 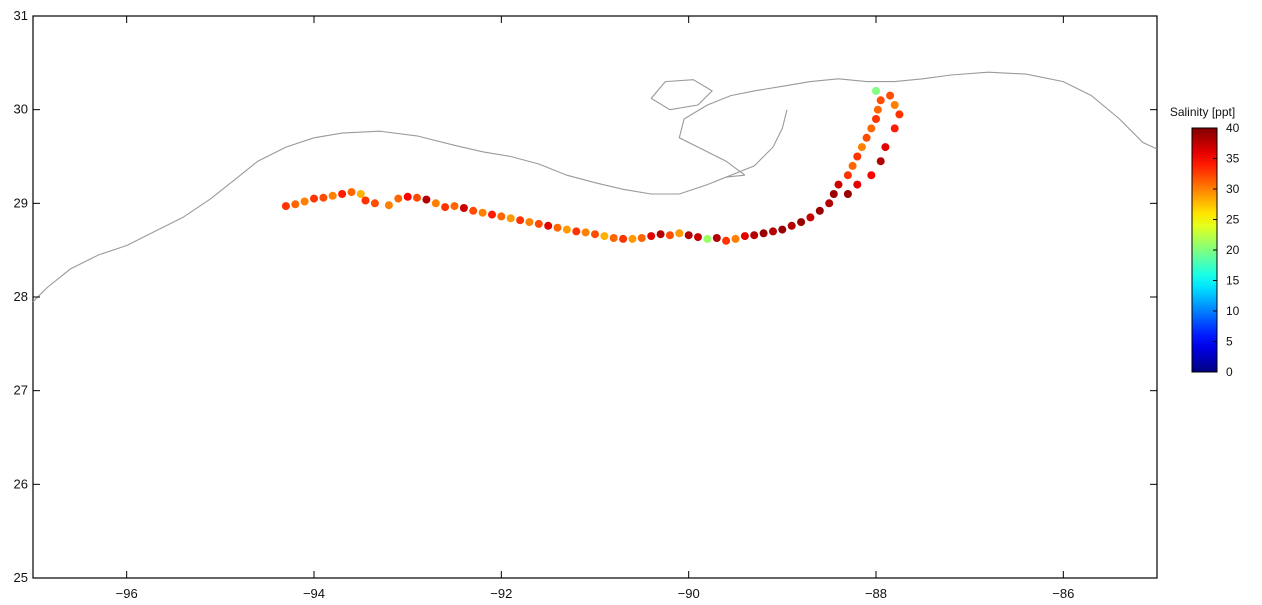 I want to click on y-tick-label: 27, so click(x=21, y=390).